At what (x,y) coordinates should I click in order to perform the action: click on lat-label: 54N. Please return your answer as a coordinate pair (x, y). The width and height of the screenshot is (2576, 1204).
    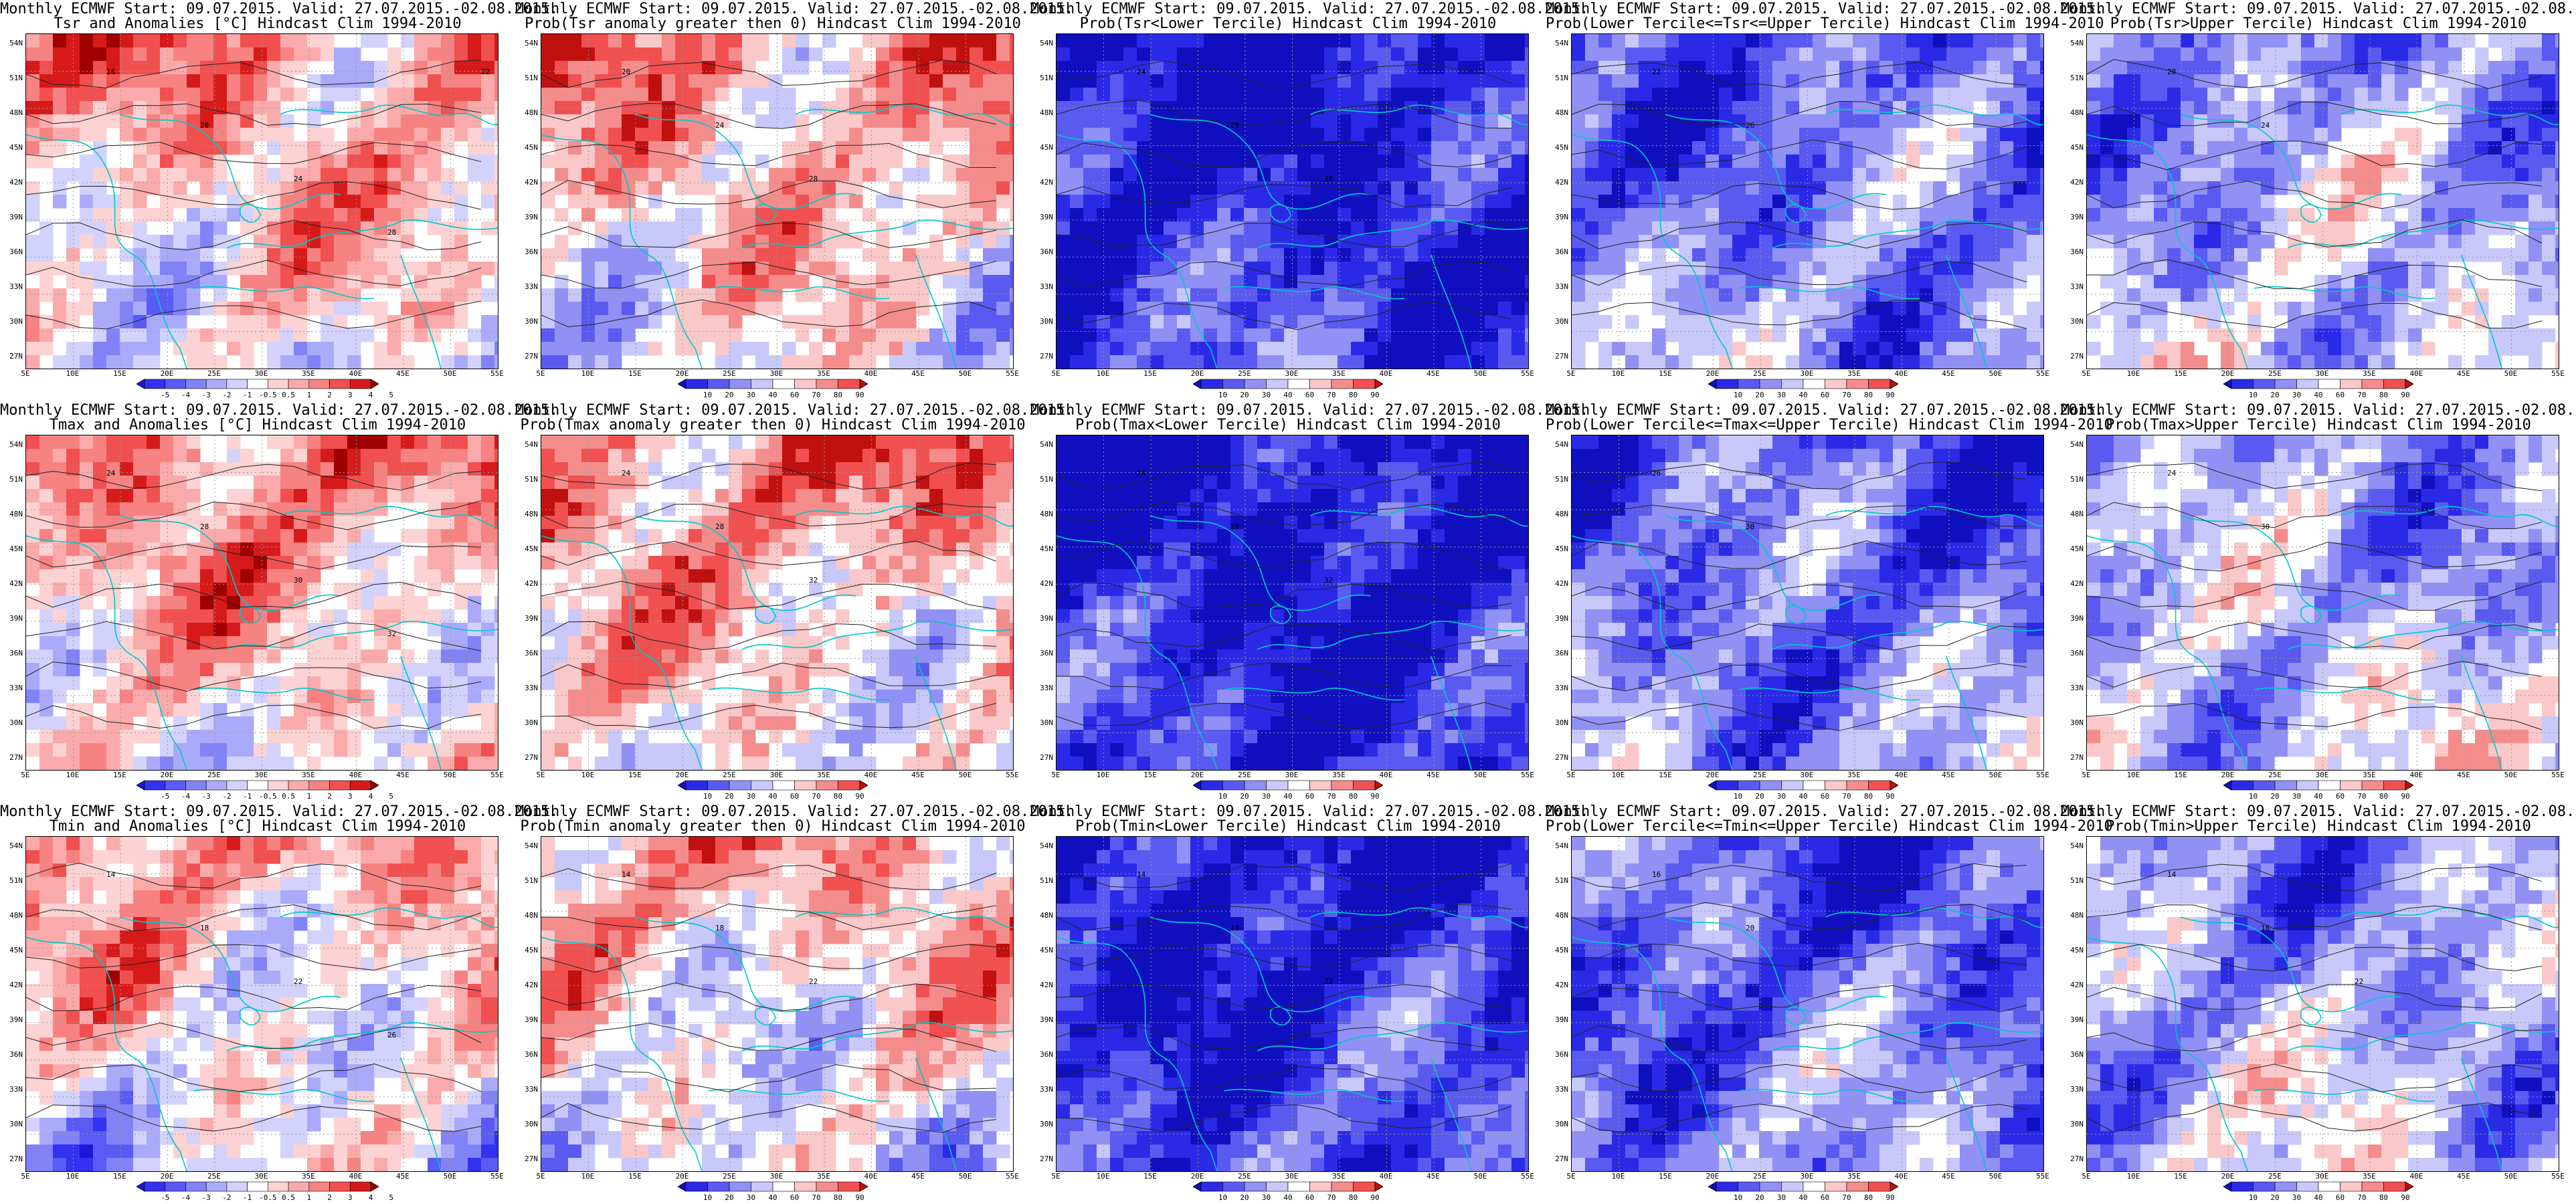
    Looking at the image, I should click on (1561, 43).